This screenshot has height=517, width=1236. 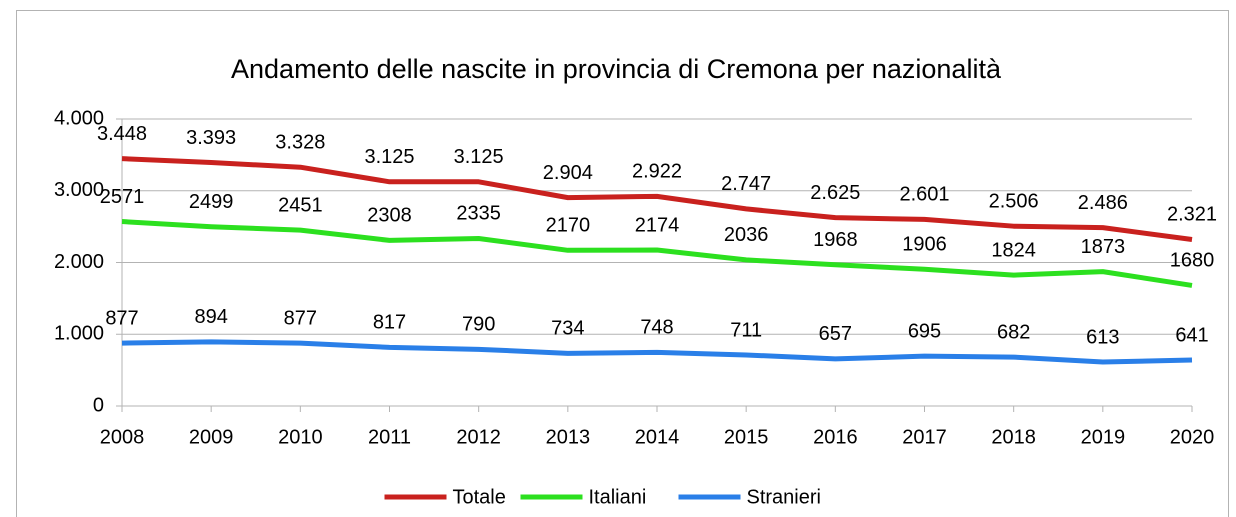 I want to click on x-tick-label: 2020, so click(x=1192, y=437).